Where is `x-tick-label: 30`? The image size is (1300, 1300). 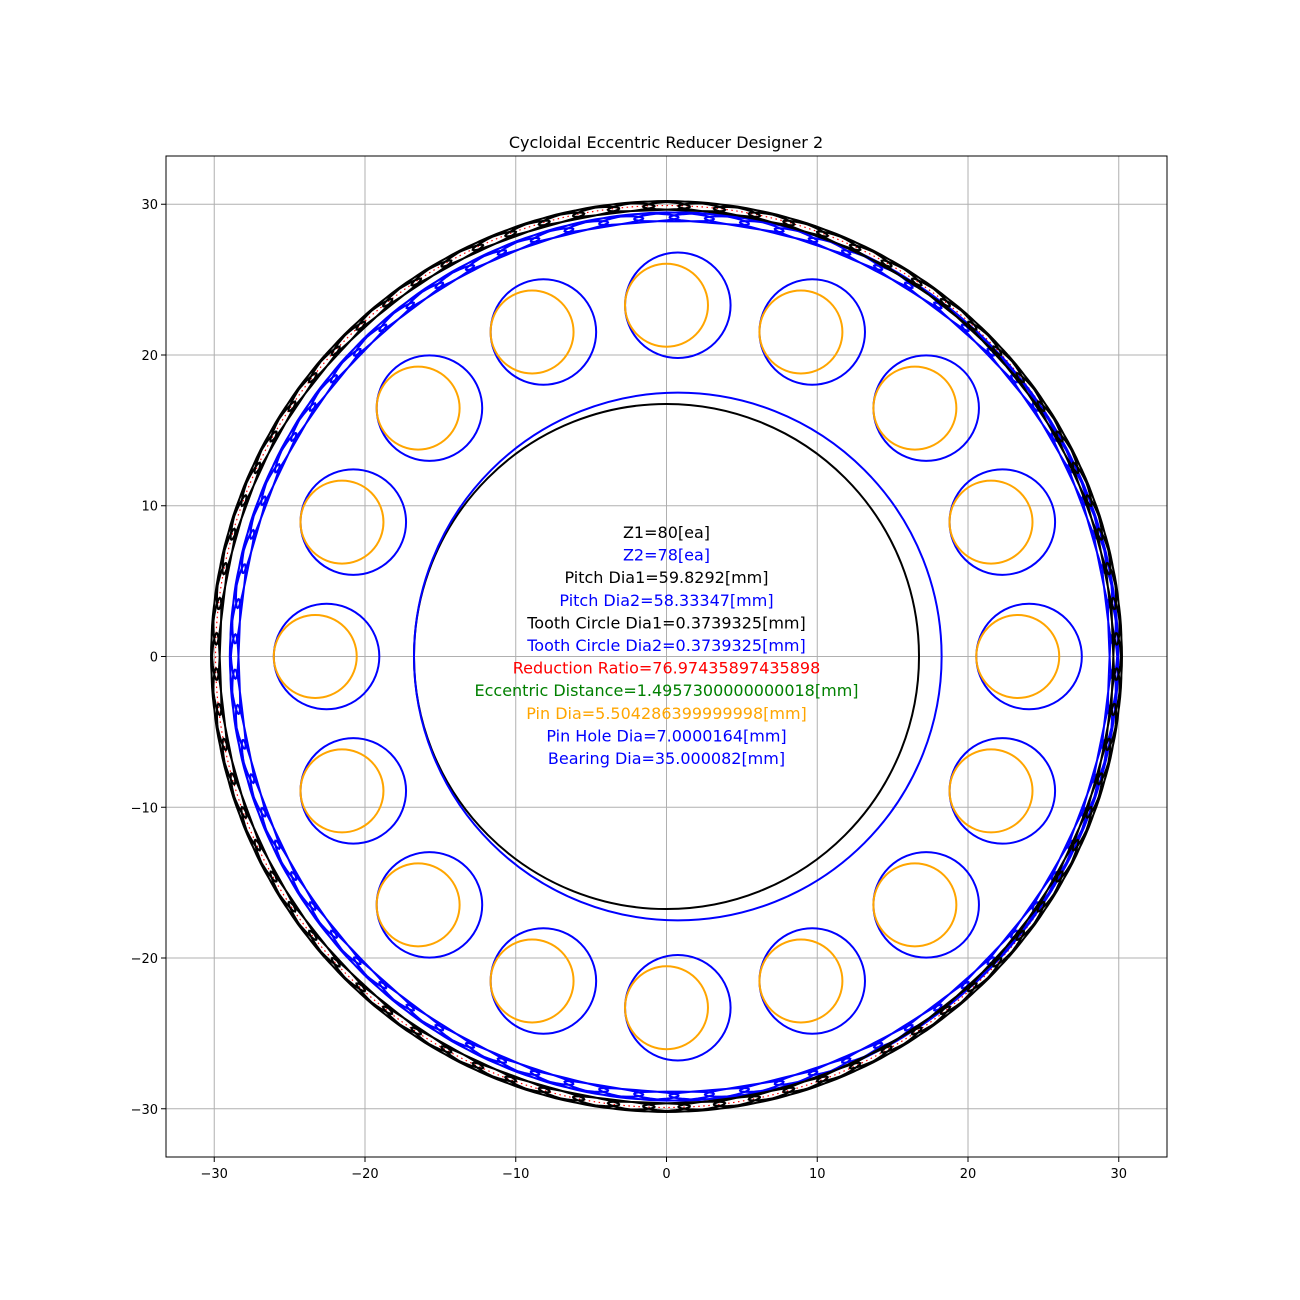
x-tick-label: 30 is located at coordinates (1118, 1174).